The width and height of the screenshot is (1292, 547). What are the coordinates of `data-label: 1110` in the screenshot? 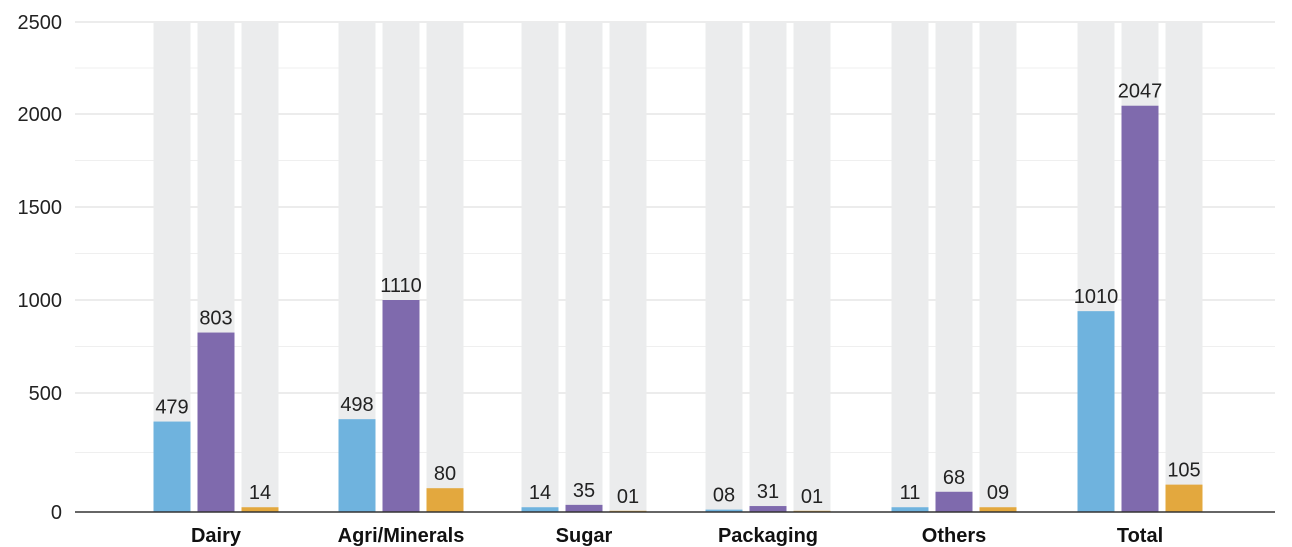 It's located at (401, 286).